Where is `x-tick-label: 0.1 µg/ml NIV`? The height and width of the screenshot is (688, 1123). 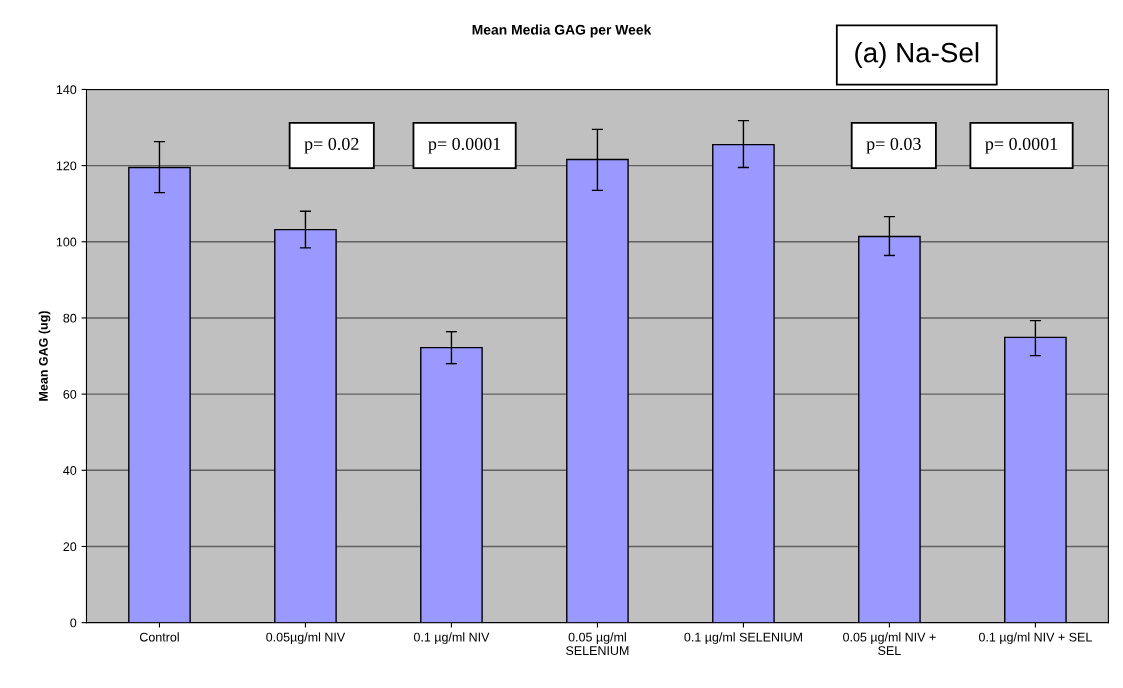 x-tick-label: 0.1 µg/ml NIV is located at coordinates (451, 638).